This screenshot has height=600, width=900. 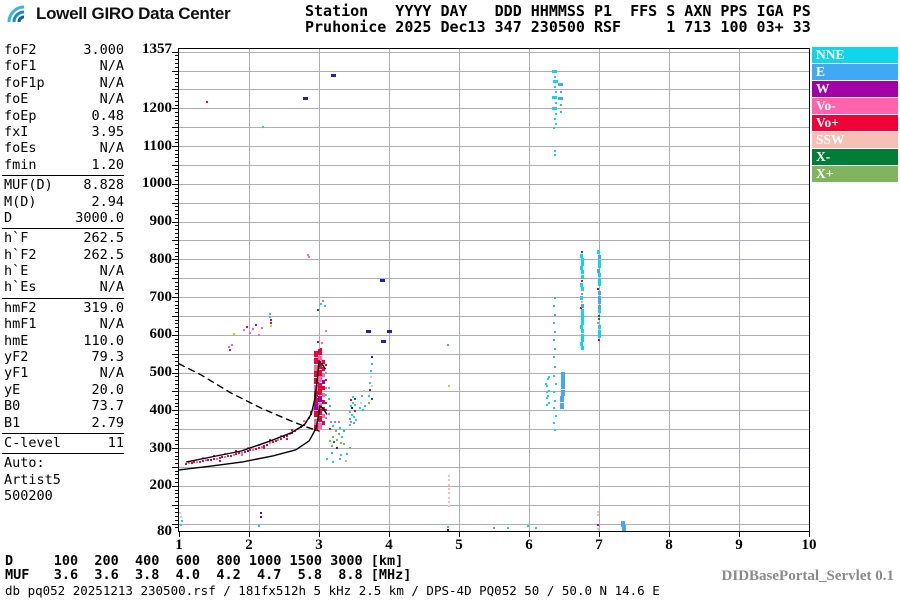 I want to click on x-axis-tick, so click(x=459, y=534).